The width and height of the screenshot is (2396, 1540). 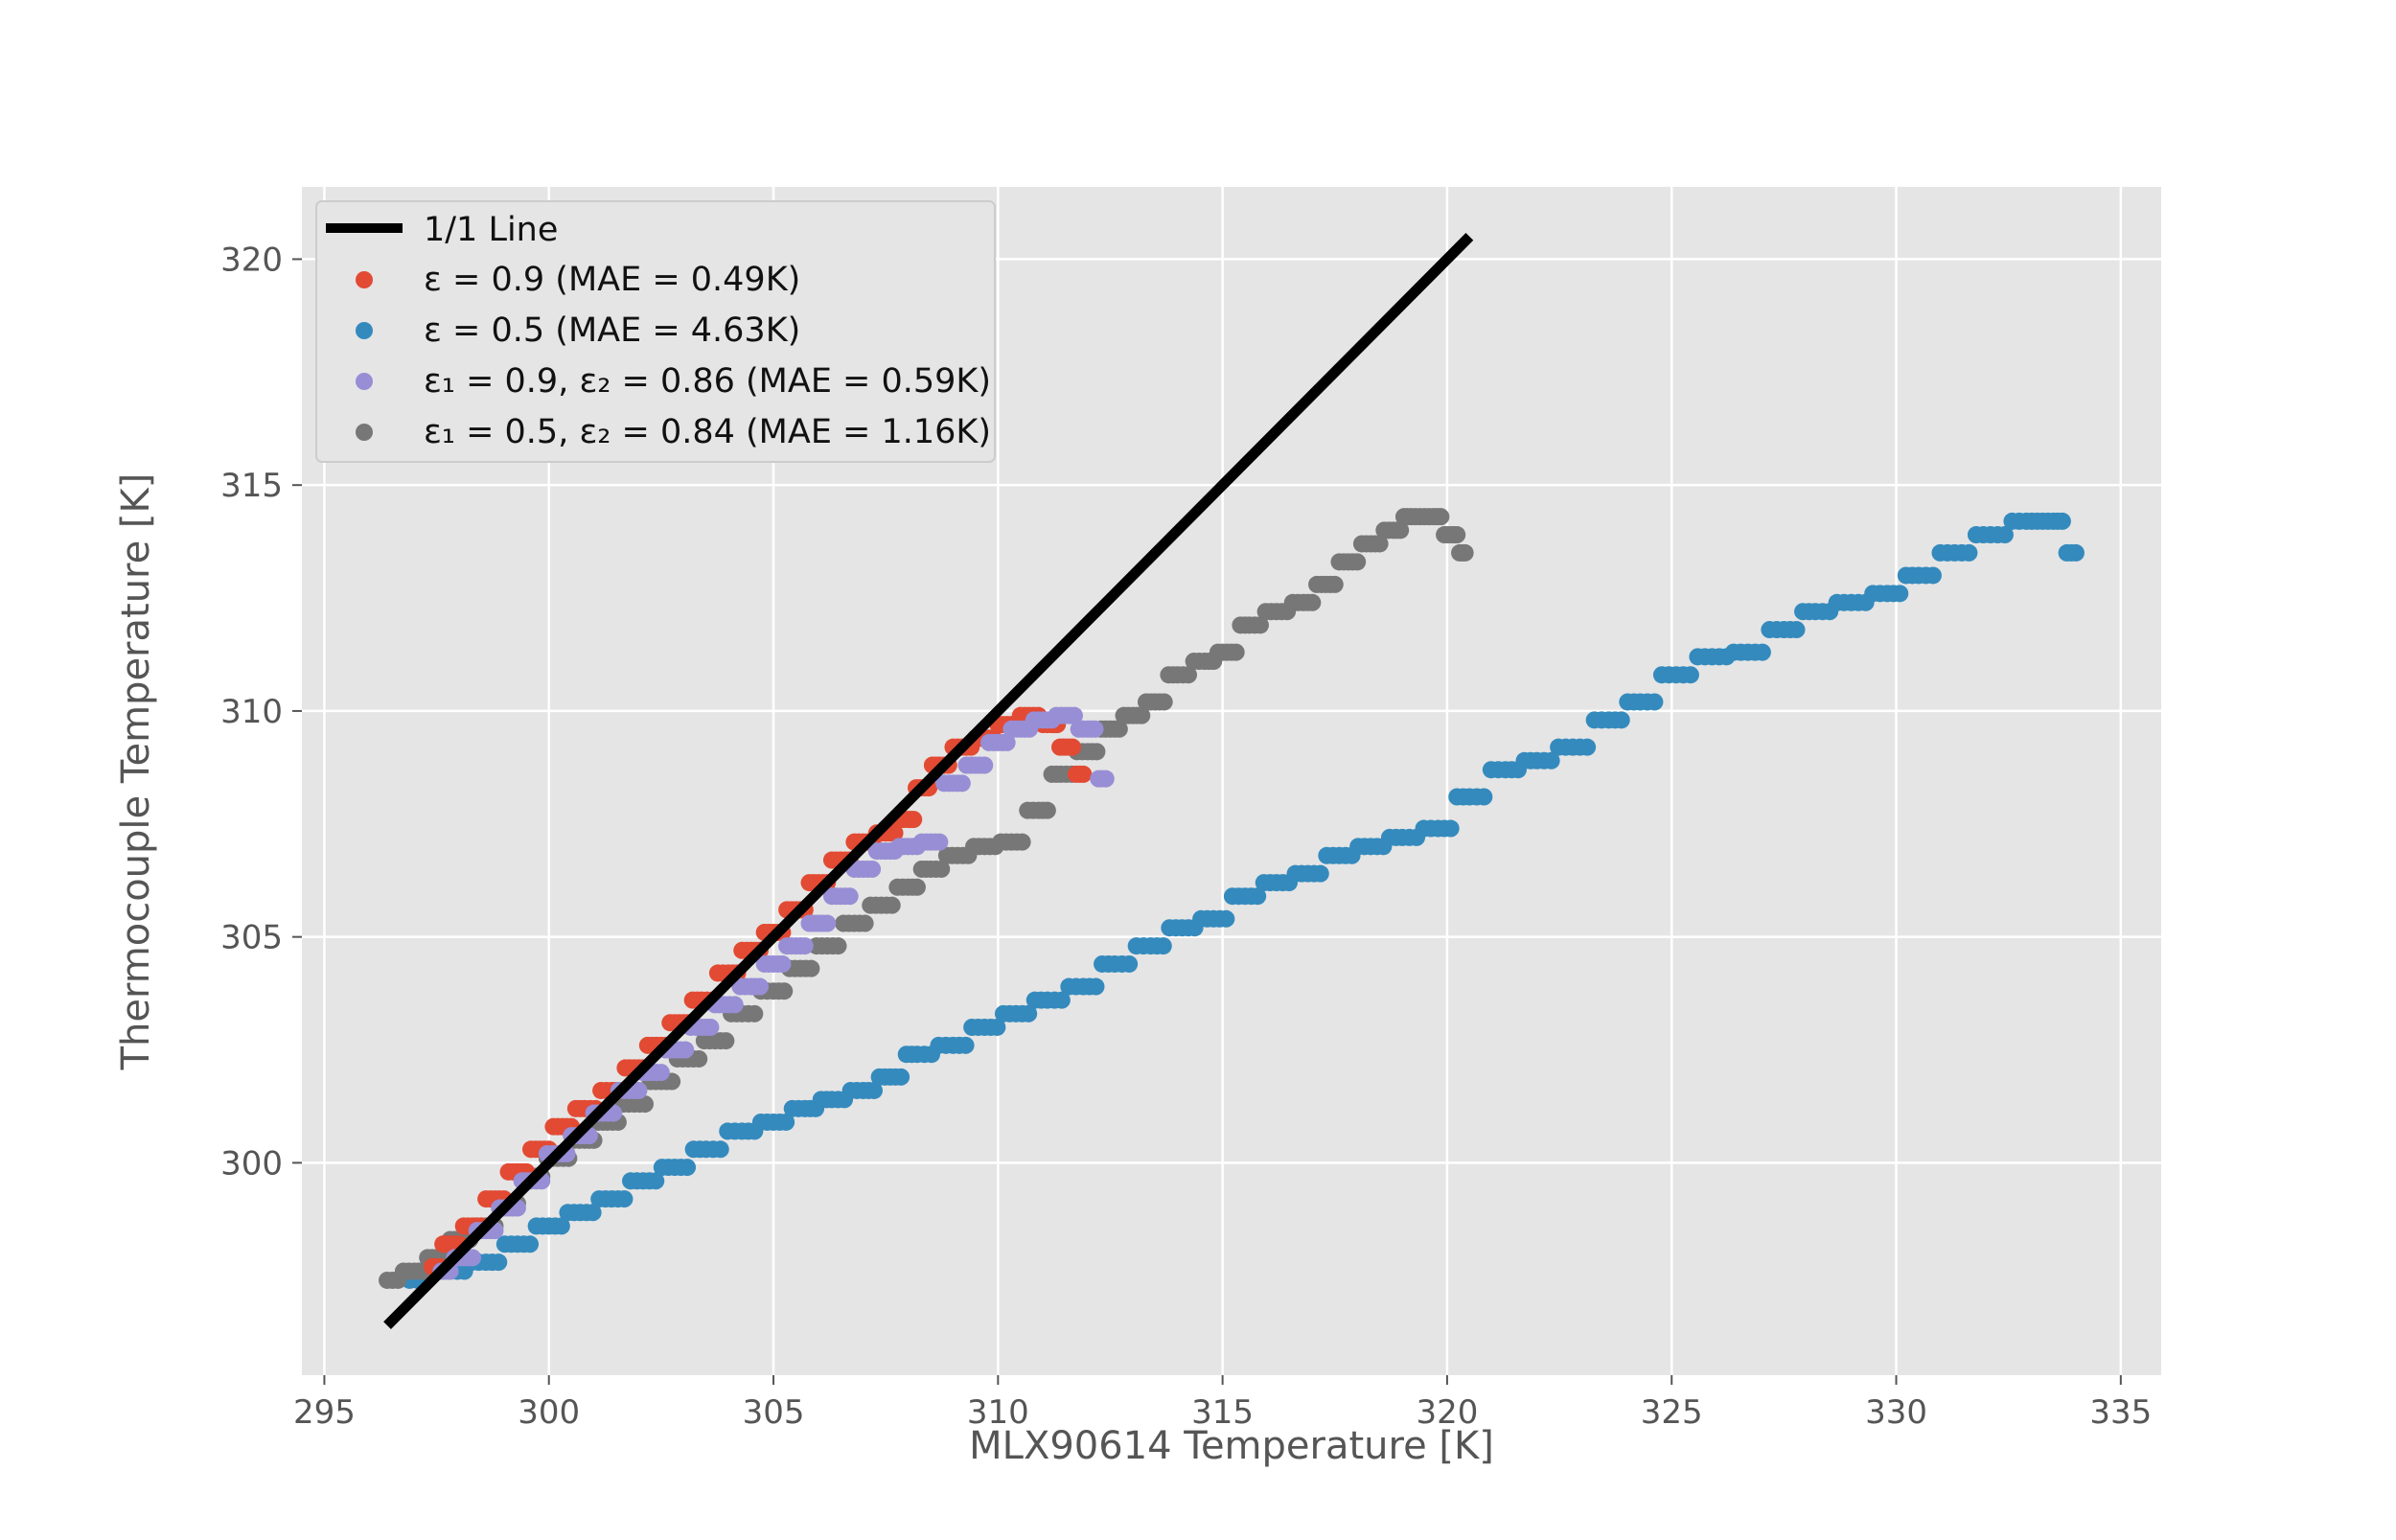 I want to click on x-tick-label: 325, so click(x=1672, y=1412).